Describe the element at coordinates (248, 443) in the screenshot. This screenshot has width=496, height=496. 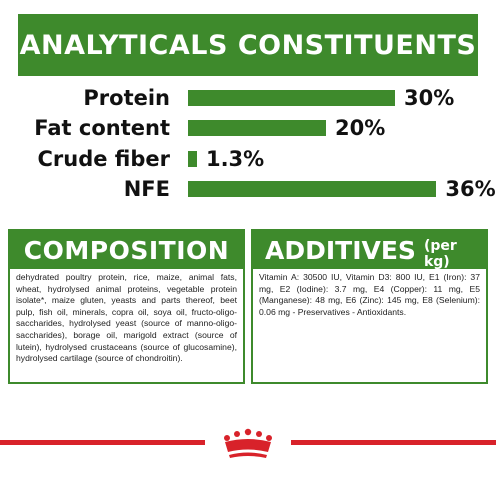
I see `royal-canin-crown-icon` at that location.